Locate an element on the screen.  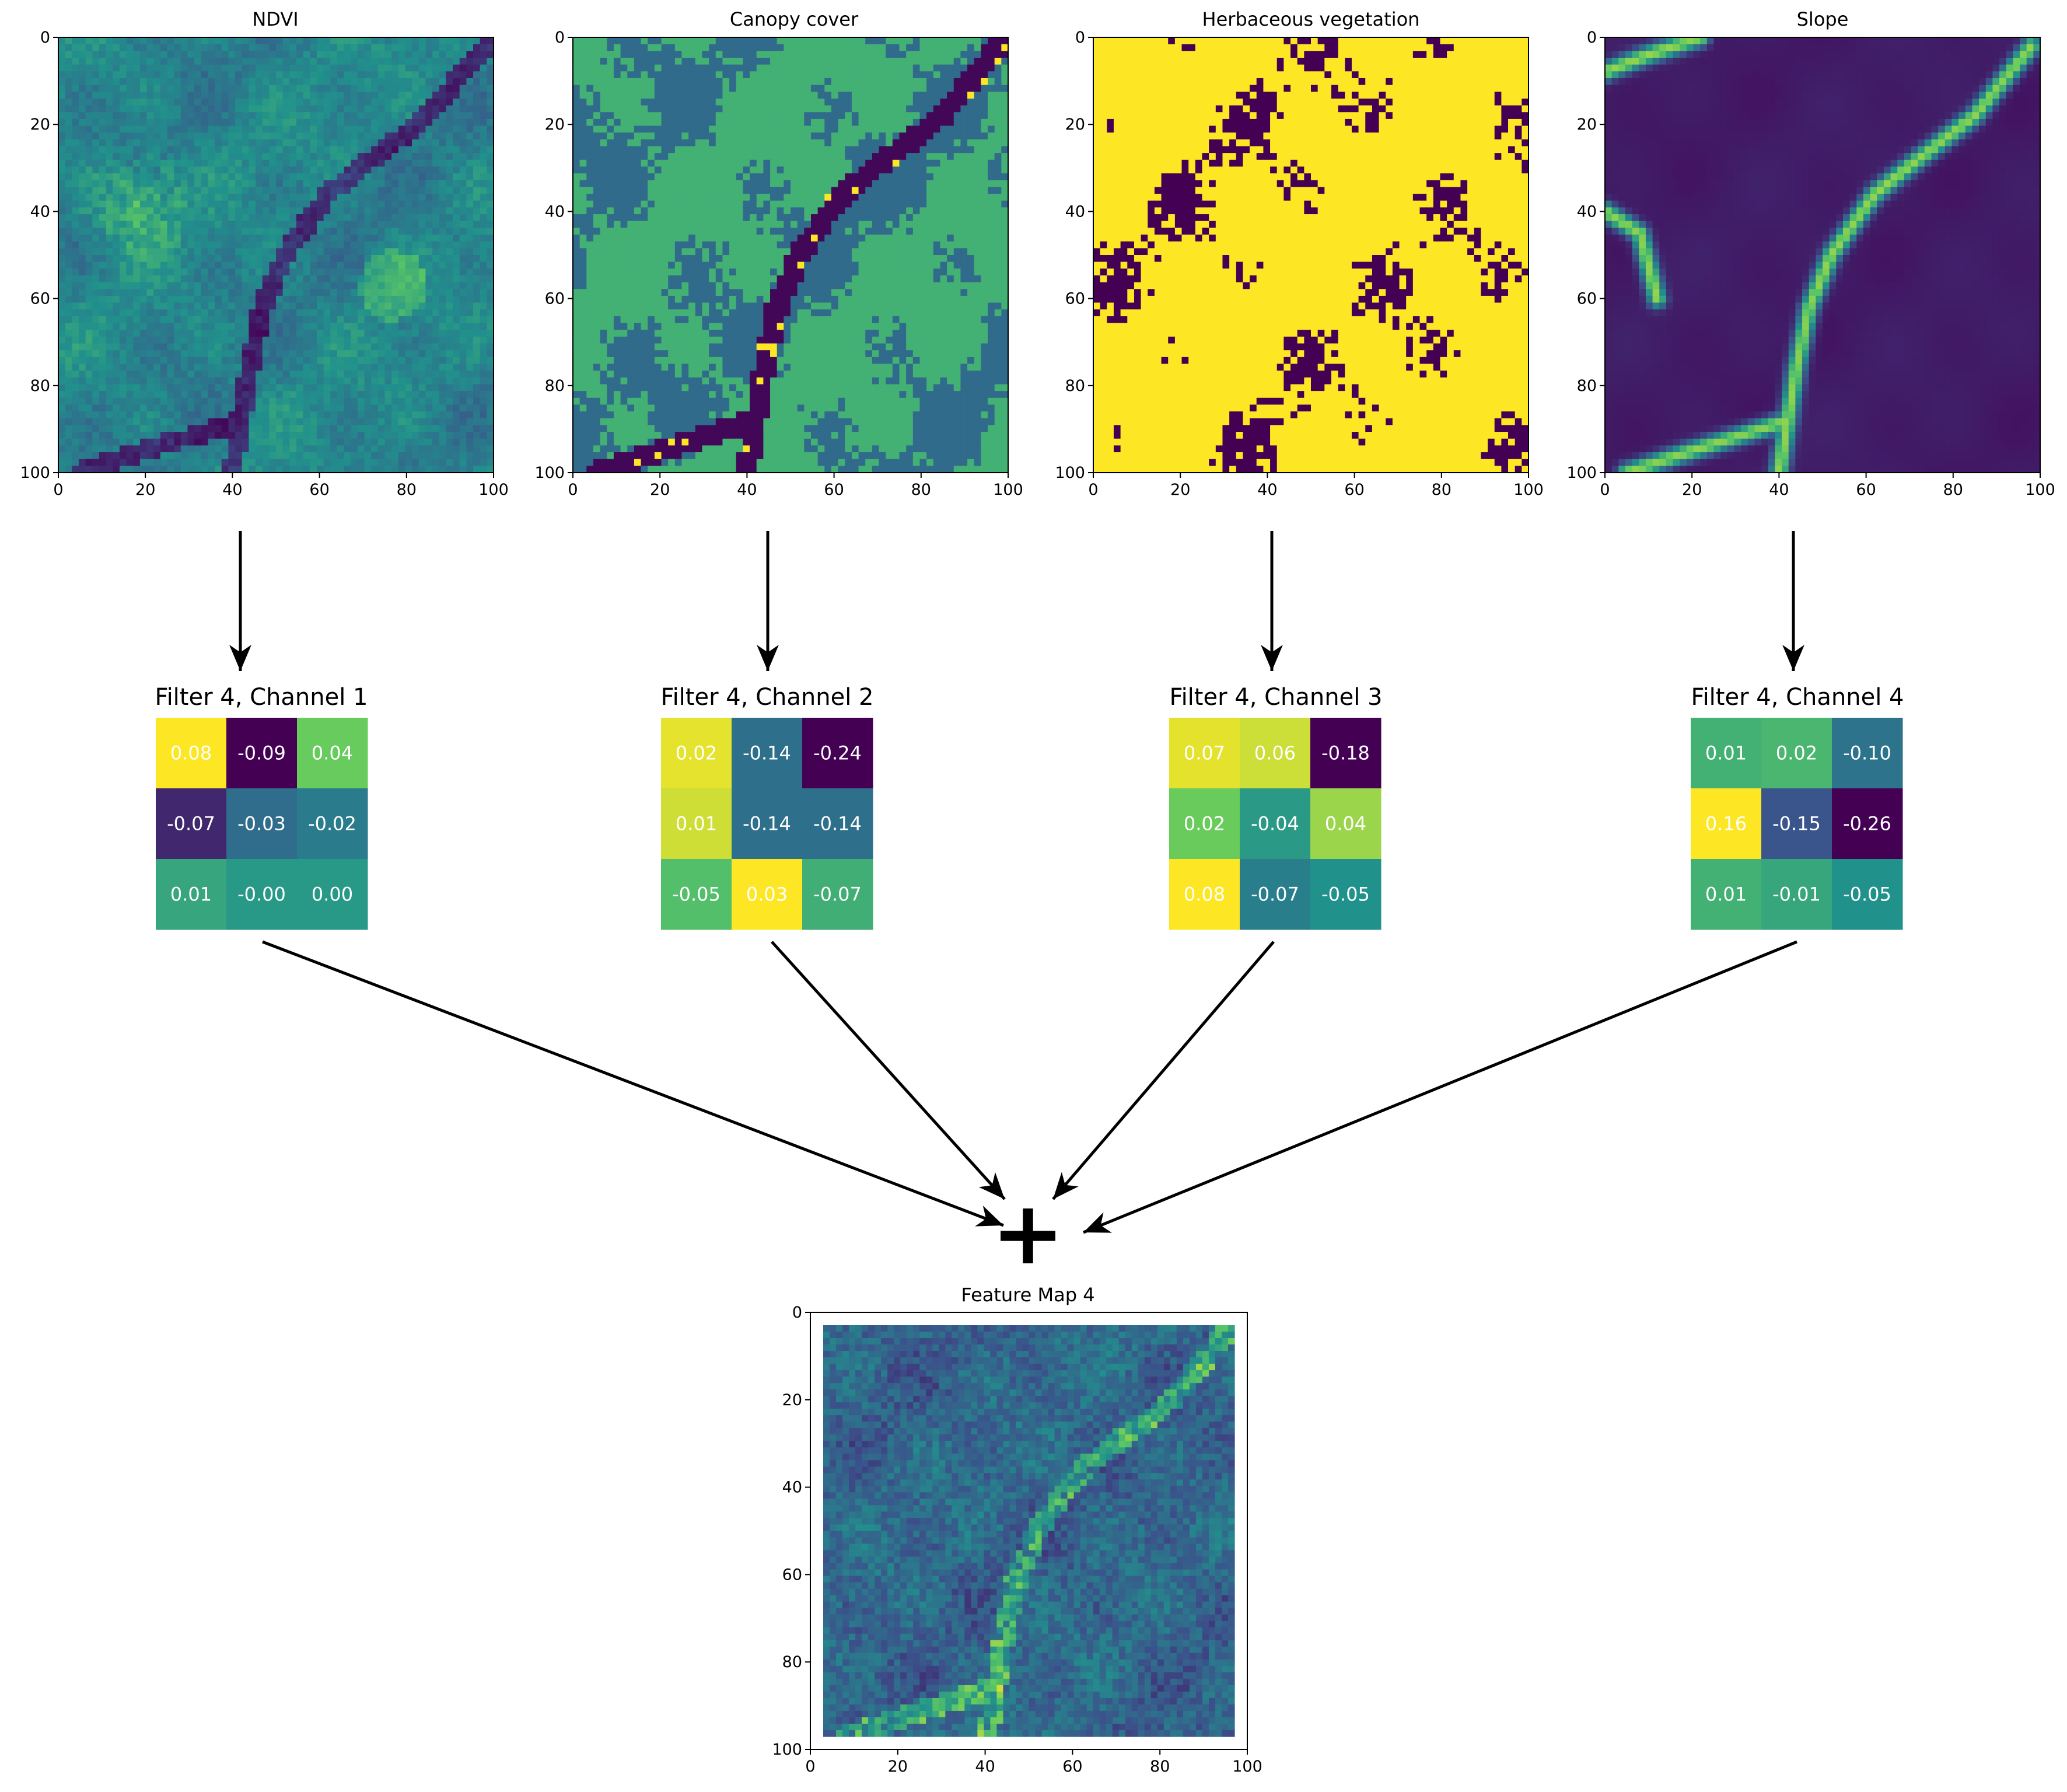
kernel-cell: -0.01 is located at coordinates (1796, 894).